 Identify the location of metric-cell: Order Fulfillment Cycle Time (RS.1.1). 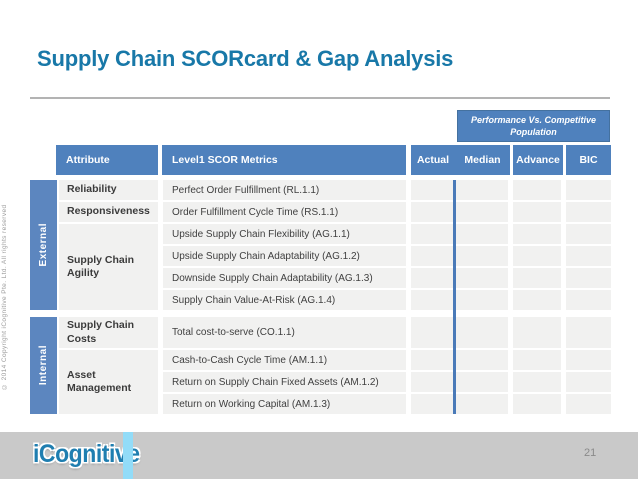
(284, 212).